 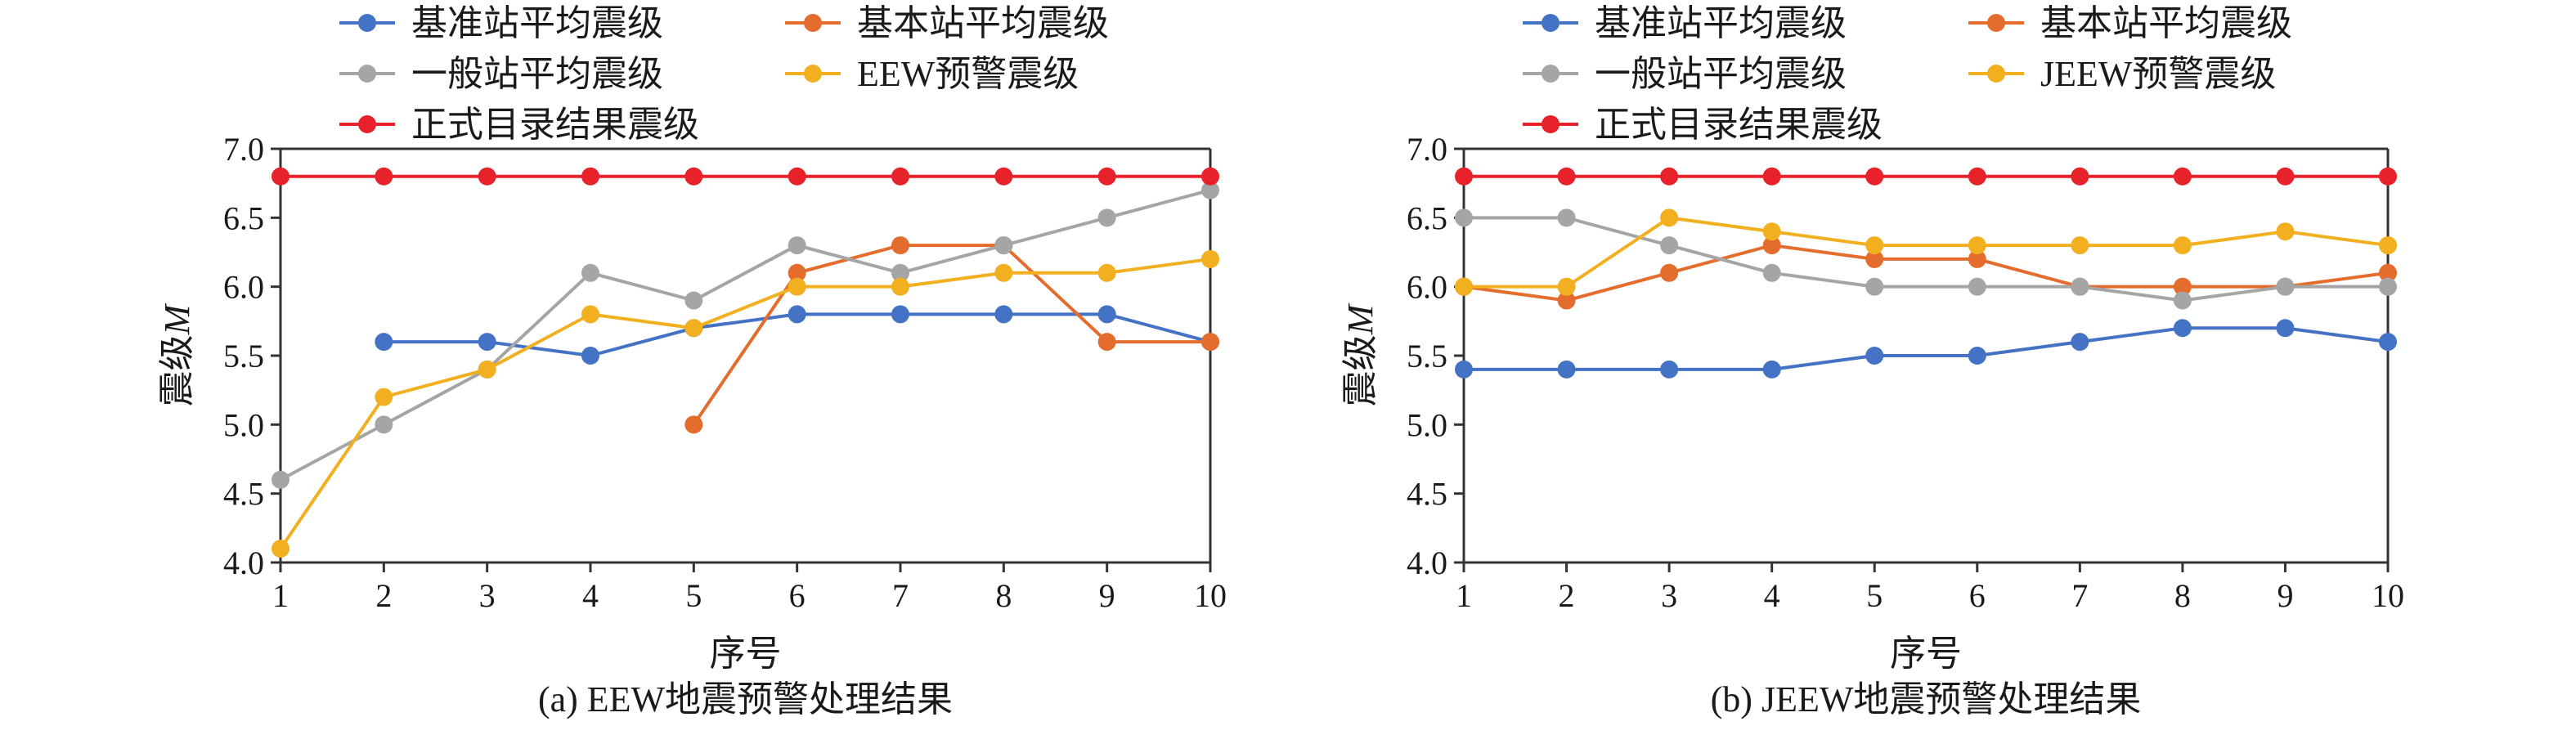 What do you see at coordinates (1360, 319) in the screenshot?
I see `y-axis-label-symbol: M` at bounding box center [1360, 319].